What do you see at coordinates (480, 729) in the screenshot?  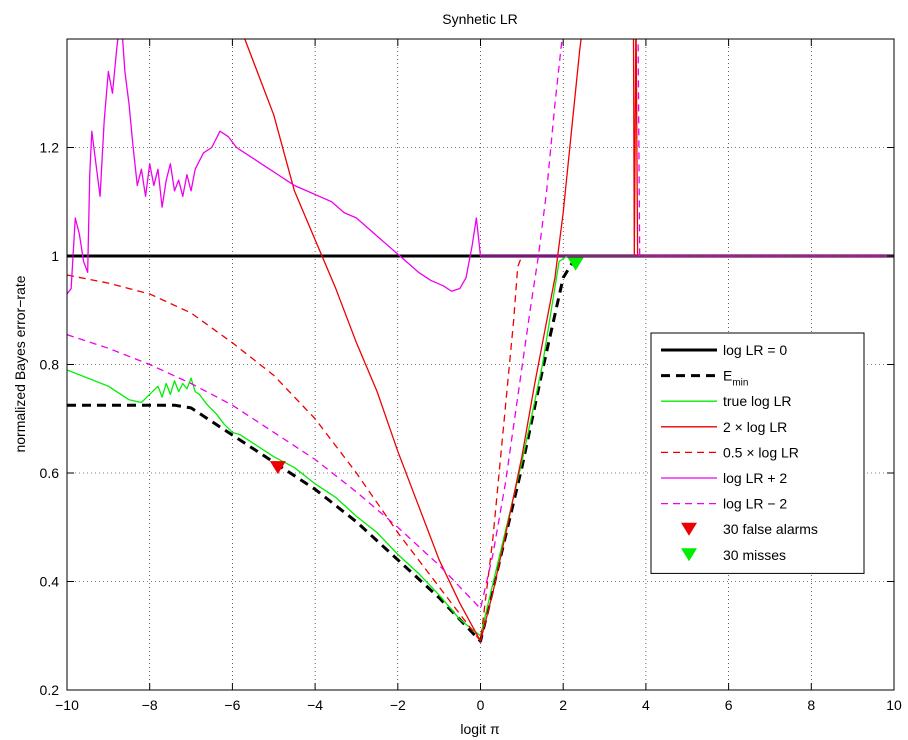 I see `x-axis-label: logit π` at bounding box center [480, 729].